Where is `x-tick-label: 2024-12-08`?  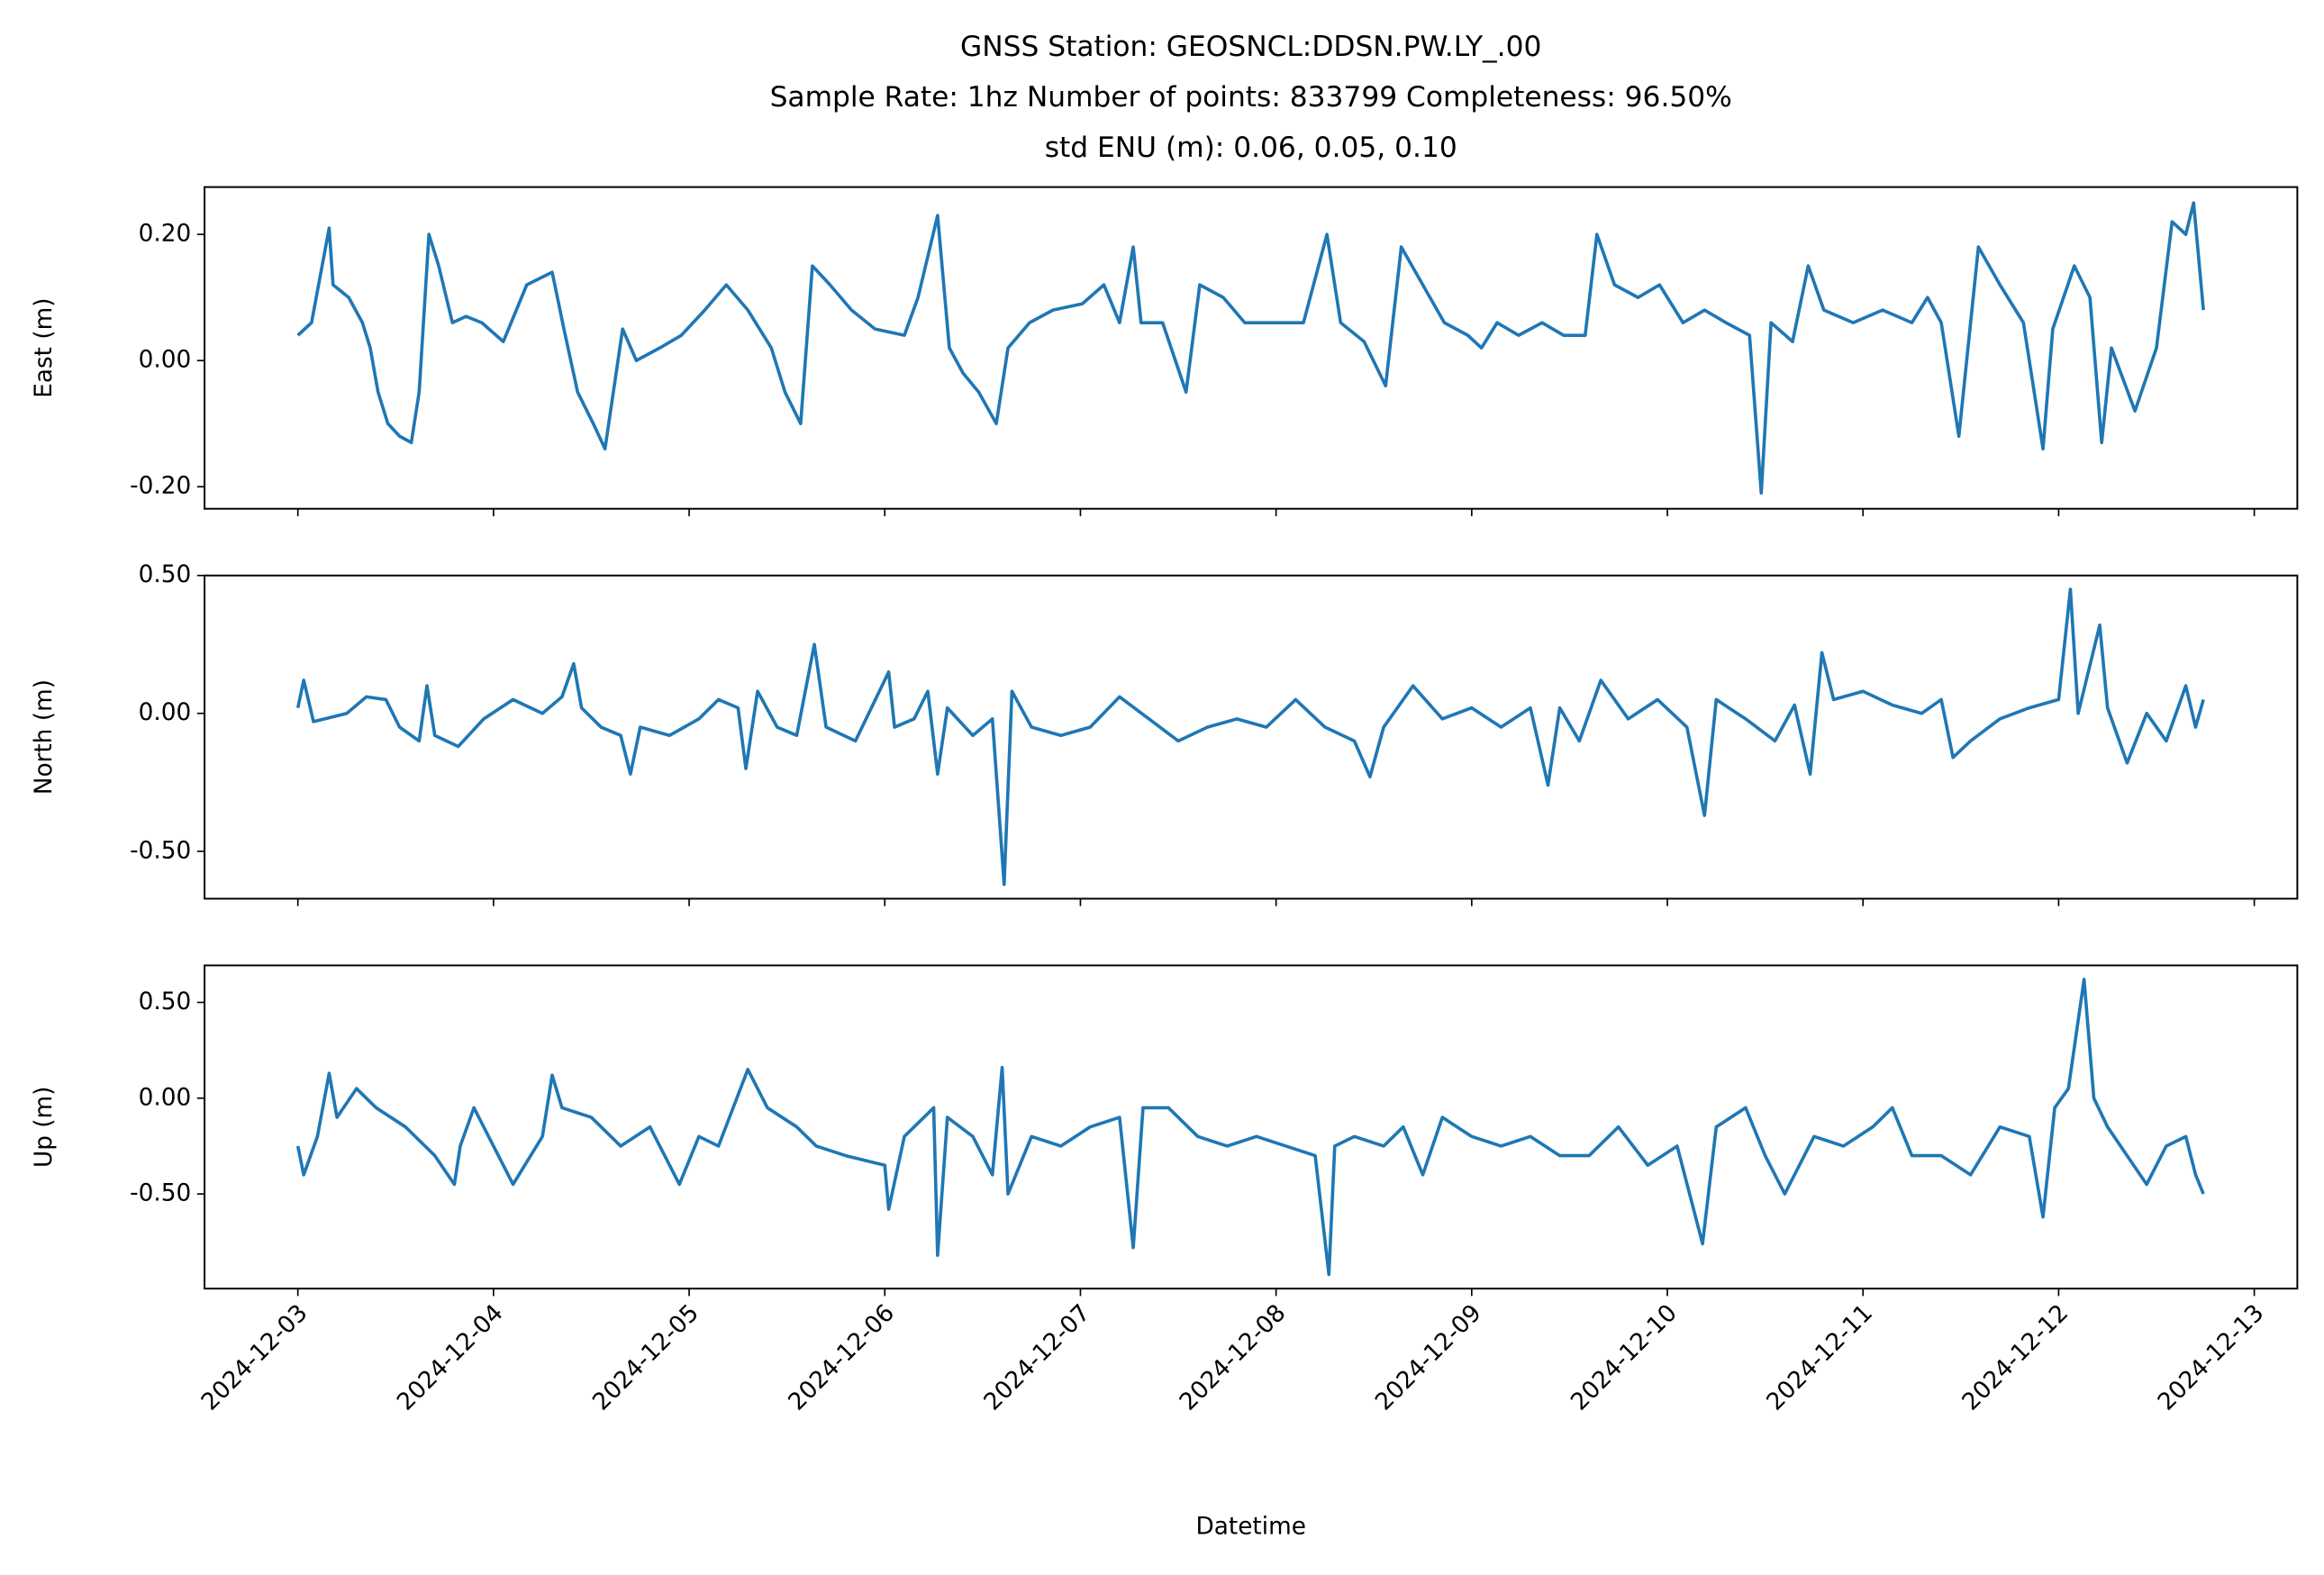 x-tick-label: 2024-12-08 is located at coordinates (1233, 1357).